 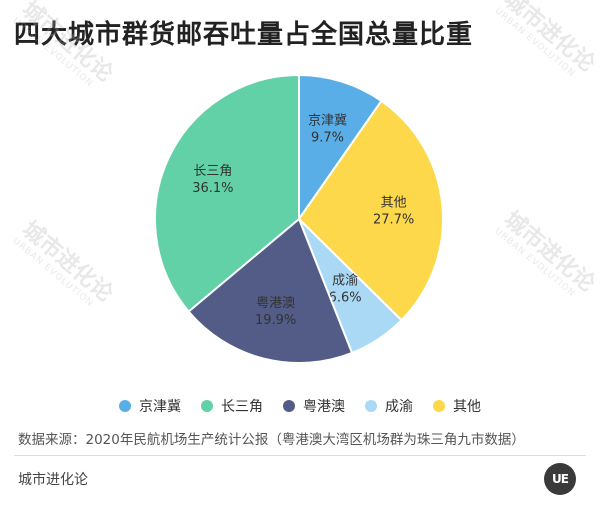 What do you see at coordinates (393, 219) in the screenshot?
I see `slice-label-value: 27.7%` at bounding box center [393, 219].